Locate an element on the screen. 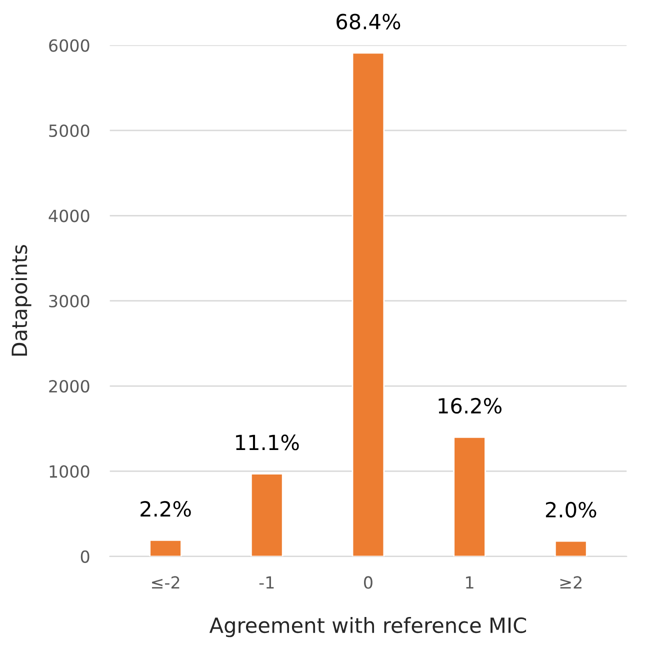 The image size is (646, 647). annotation: 11.1% is located at coordinates (267, 442).